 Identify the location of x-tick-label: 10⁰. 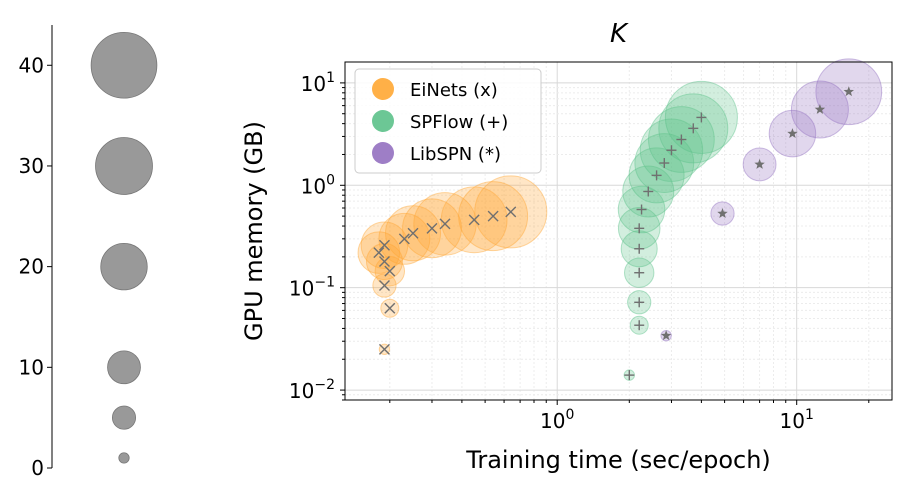
(557, 420).